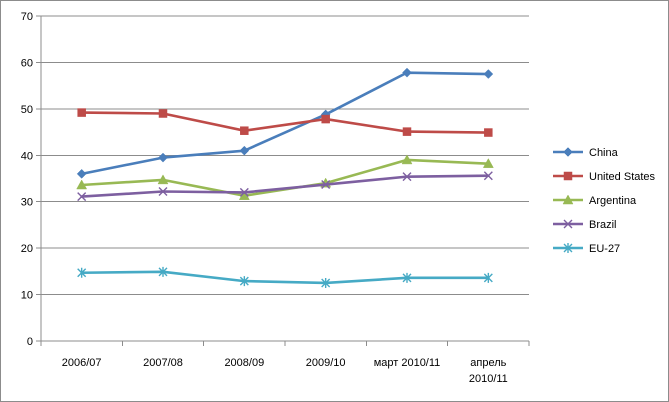 This screenshot has height=402, width=669. What do you see at coordinates (622, 177) in the screenshot?
I see `legend-label: United States` at bounding box center [622, 177].